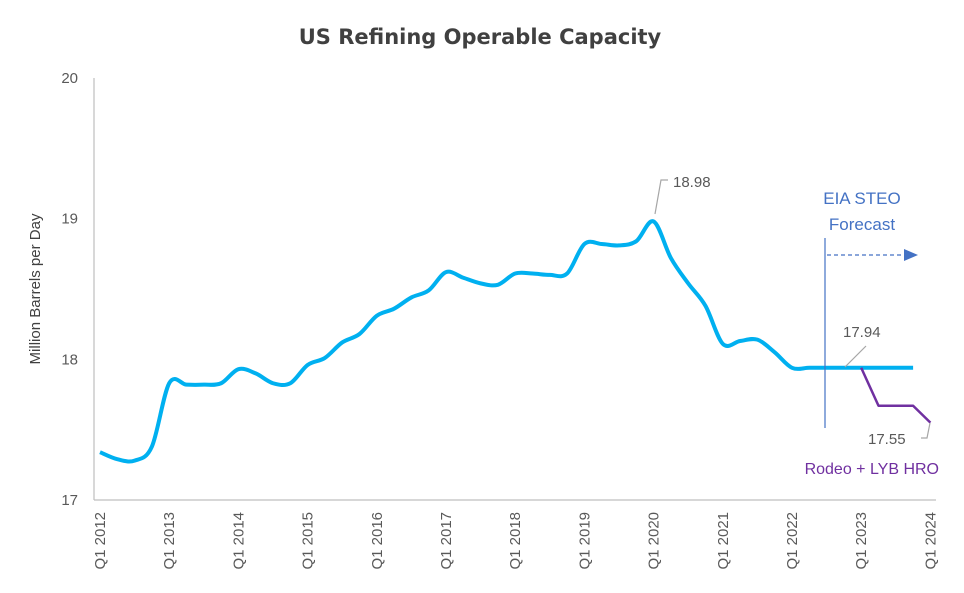 The image size is (964, 593). What do you see at coordinates (887, 439) in the screenshot?
I see `end-value-data-label: 17.55` at bounding box center [887, 439].